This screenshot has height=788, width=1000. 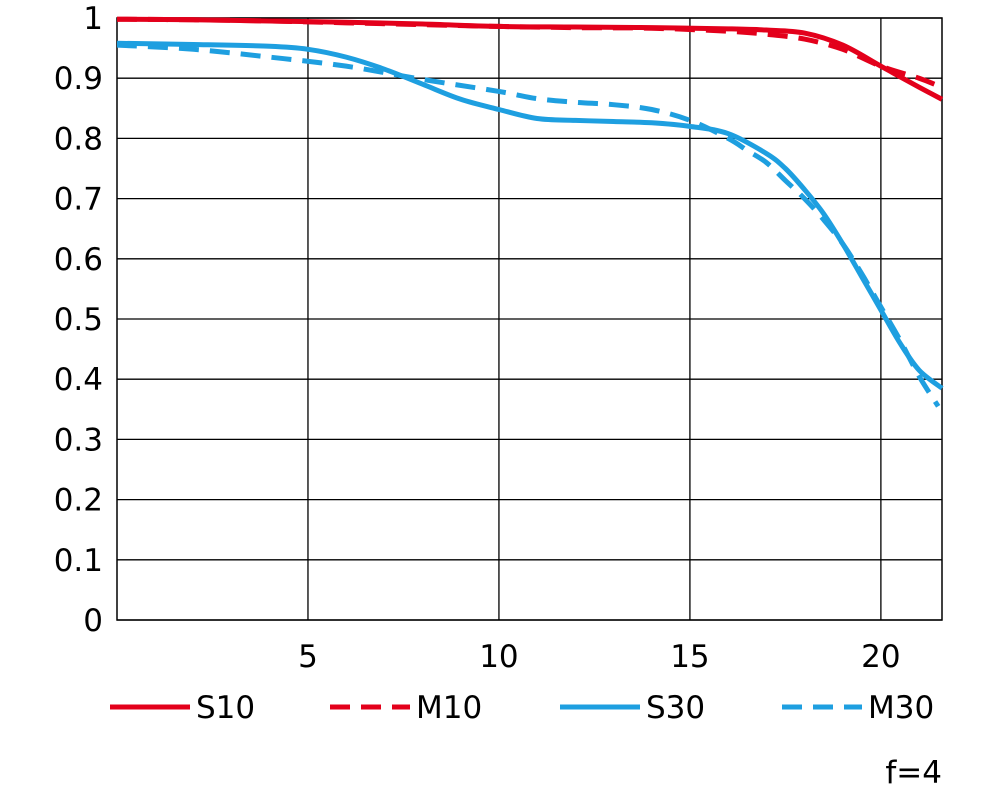 What do you see at coordinates (78, 260) in the screenshot?
I see `y-tick-label: 0.6` at bounding box center [78, 260].